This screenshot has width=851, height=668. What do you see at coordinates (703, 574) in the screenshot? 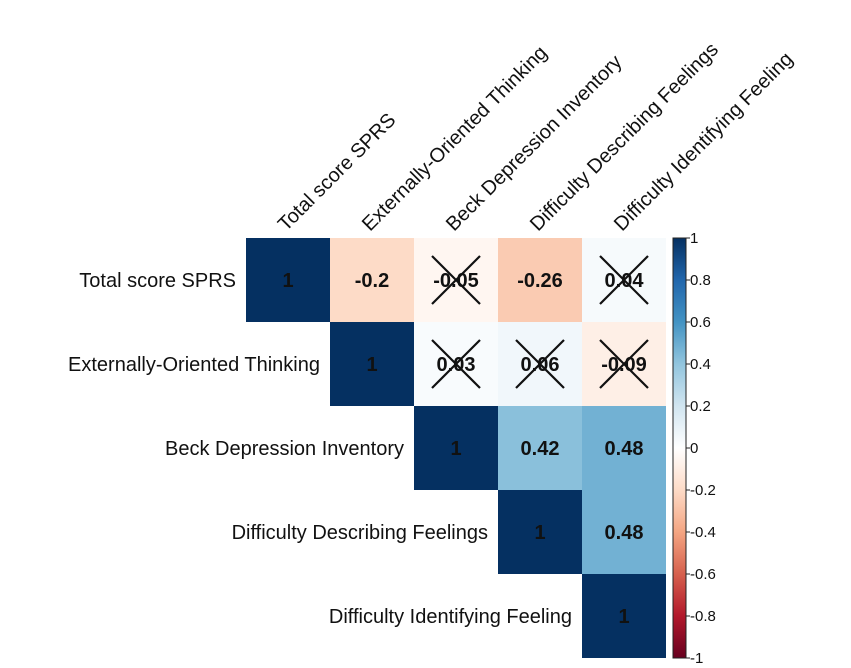
I see `colorbar-tick-label: -0.6` at bounding box center [703, 574].